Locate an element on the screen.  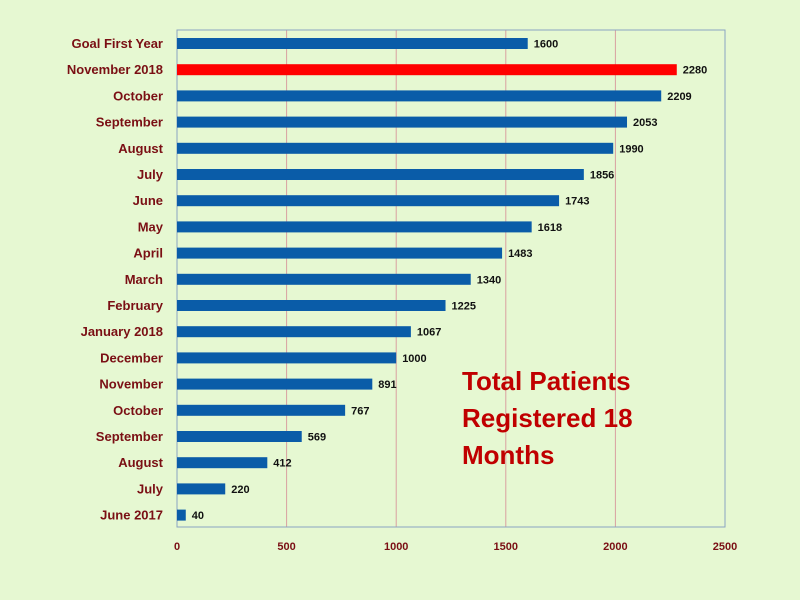
category-label: June is located at coordinates (148, 200).